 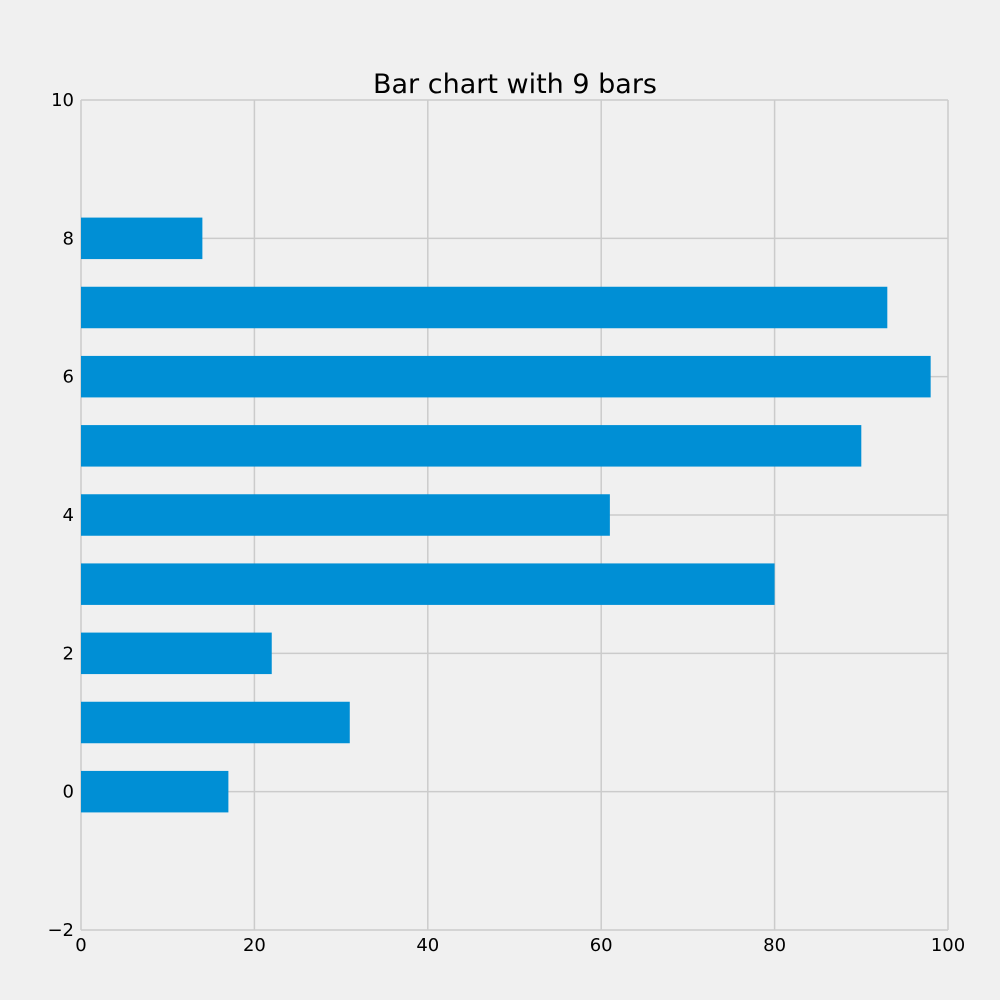 I want to click on x-tick-labels: 0 20 40 60 80 100, so click(x=520, y=945).